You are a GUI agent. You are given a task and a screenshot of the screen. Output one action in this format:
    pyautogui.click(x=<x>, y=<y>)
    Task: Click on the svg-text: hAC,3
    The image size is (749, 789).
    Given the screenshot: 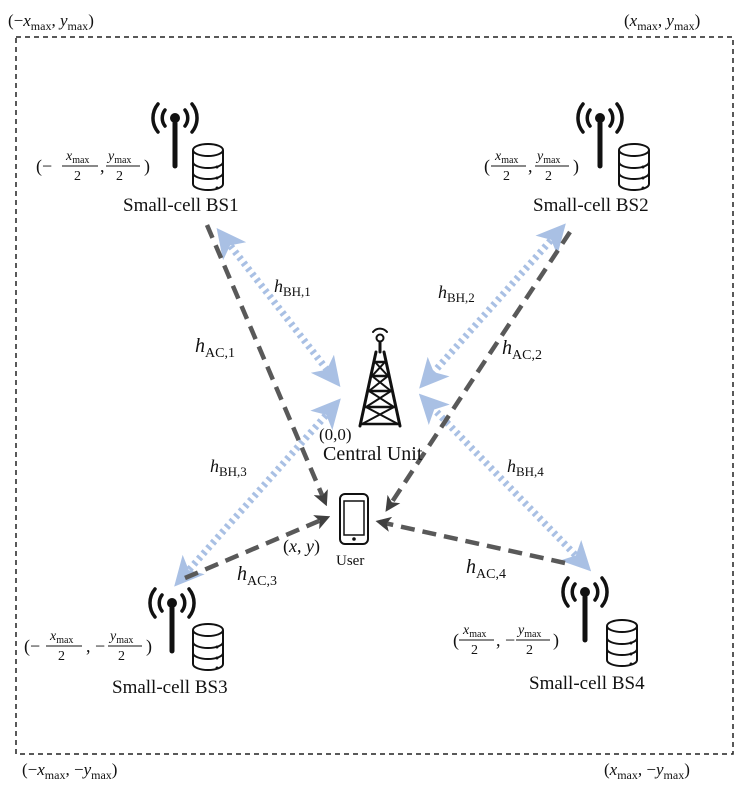 What is the action you would take?
    pyautogui.click(x=257, y=576)
    